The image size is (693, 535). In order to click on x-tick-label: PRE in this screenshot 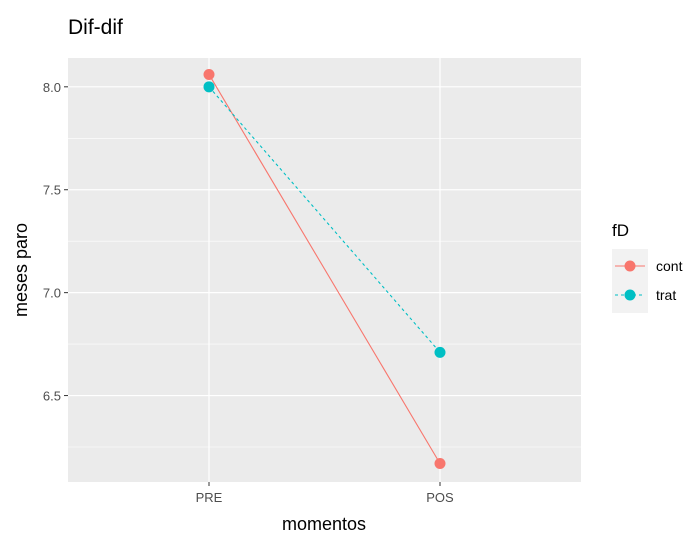, I will do `click(209, 497)`.